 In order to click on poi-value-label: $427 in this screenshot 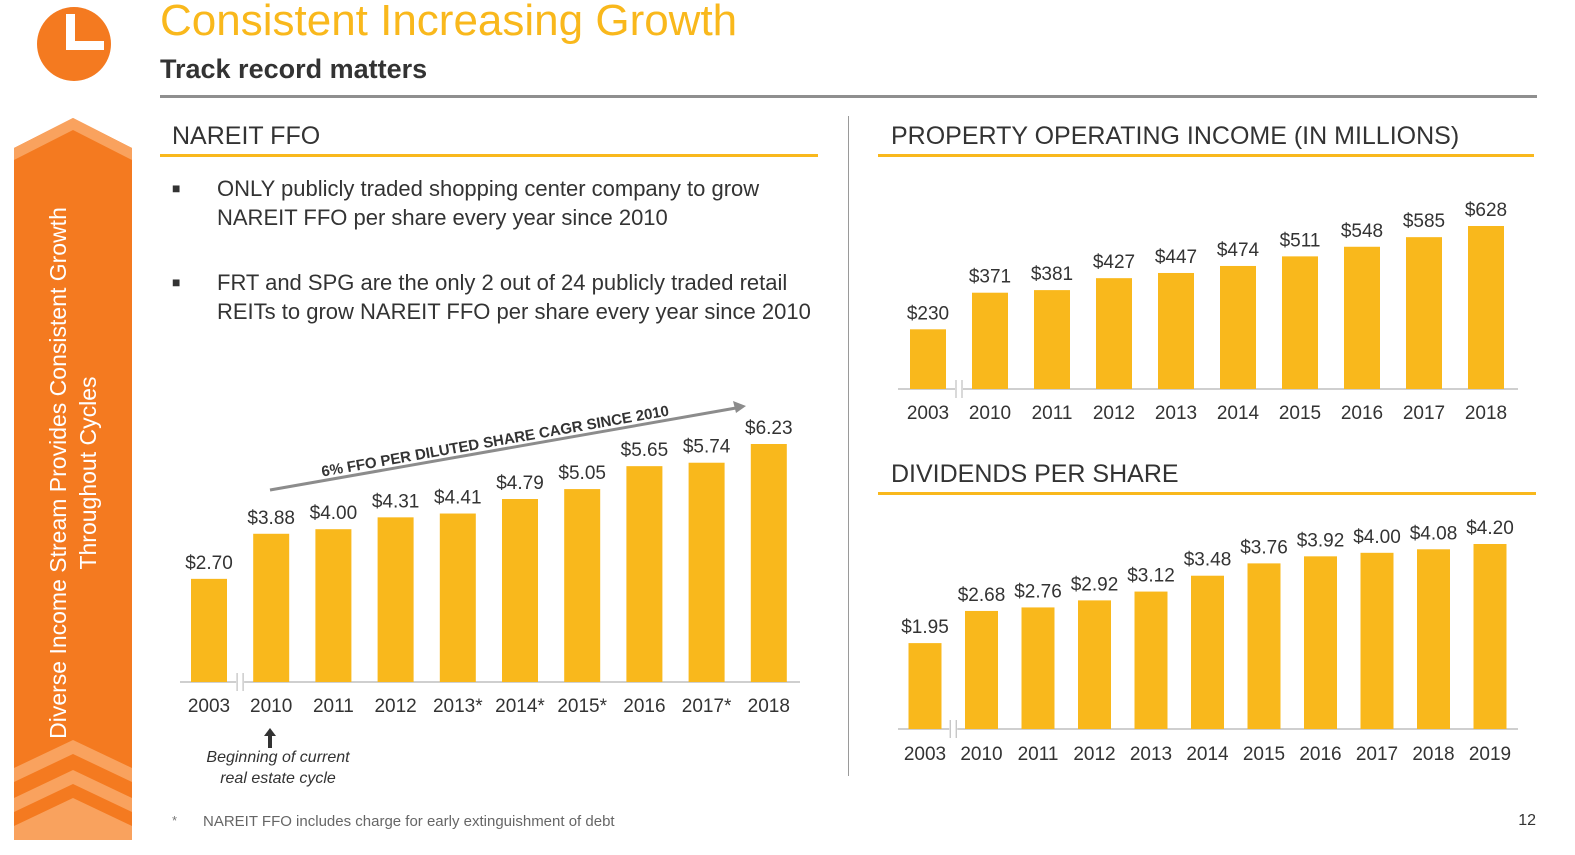, I will do `click(1114, 262)`.